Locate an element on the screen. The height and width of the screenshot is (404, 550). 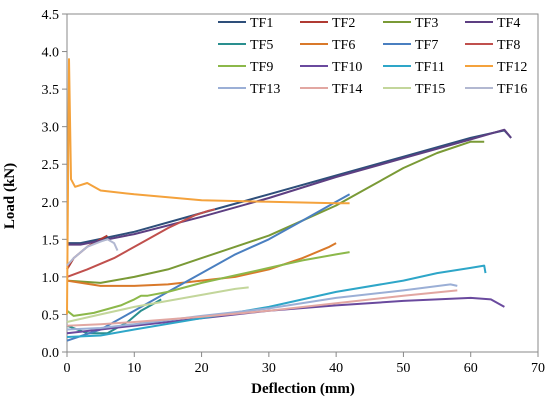
legend-label: TF16 is located at coordinates (512, 89).